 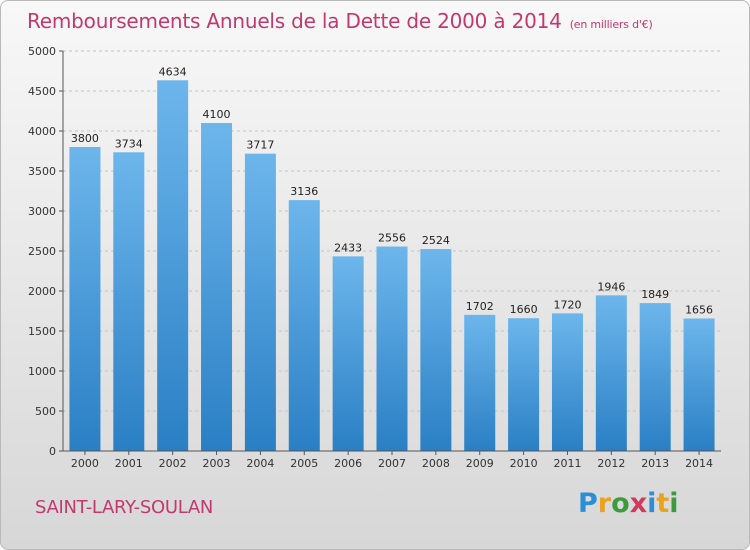 I want to click on value-label-2013: 1849, so click(x=655, y=294).